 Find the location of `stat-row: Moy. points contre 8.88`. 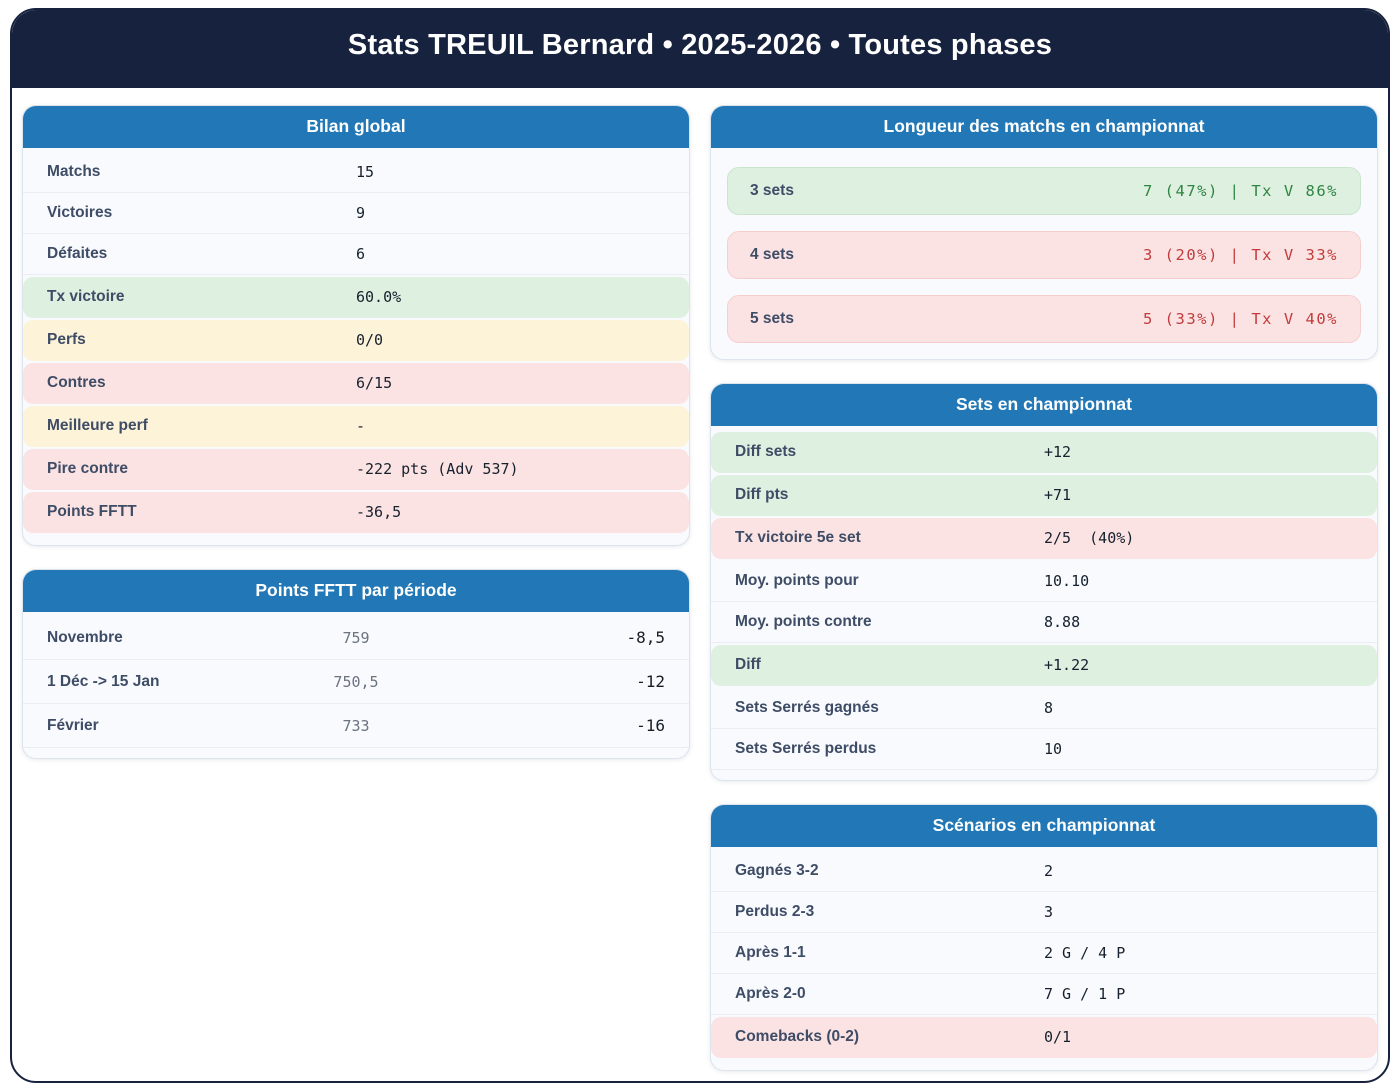

stat-row: Moy. points contre 8.88 is located at coordinates (1044, 622).